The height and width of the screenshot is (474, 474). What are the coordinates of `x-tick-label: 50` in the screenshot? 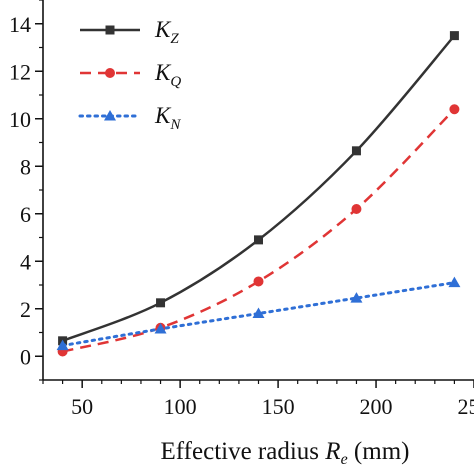 It's located at (82, 406).